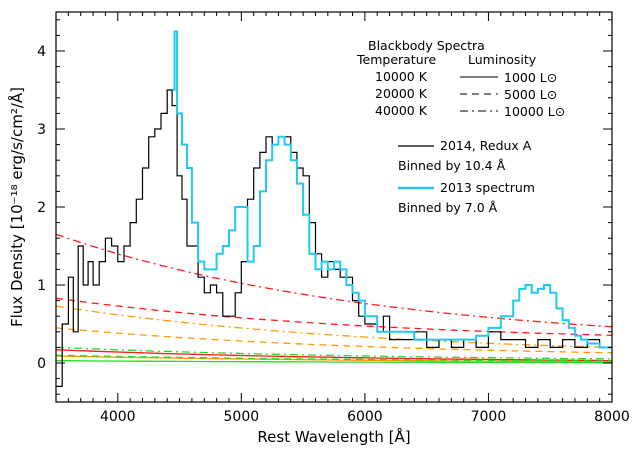 This screenshot has width=634, height=455. What do you see at coordinates (242, 417) in the screenshot?
I see `x-tick-label: 5000` at bounding box center [242, 417].